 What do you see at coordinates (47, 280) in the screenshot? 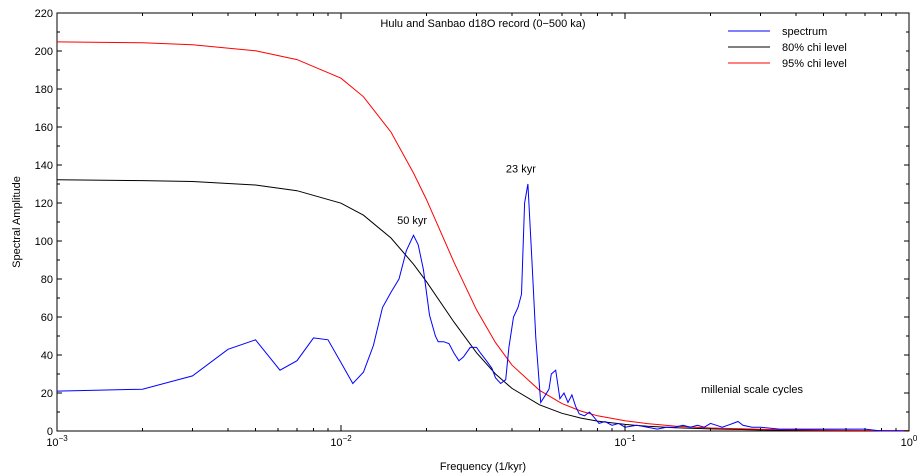
I see `y-tick-label: 80` at bounding box center [47, 280].